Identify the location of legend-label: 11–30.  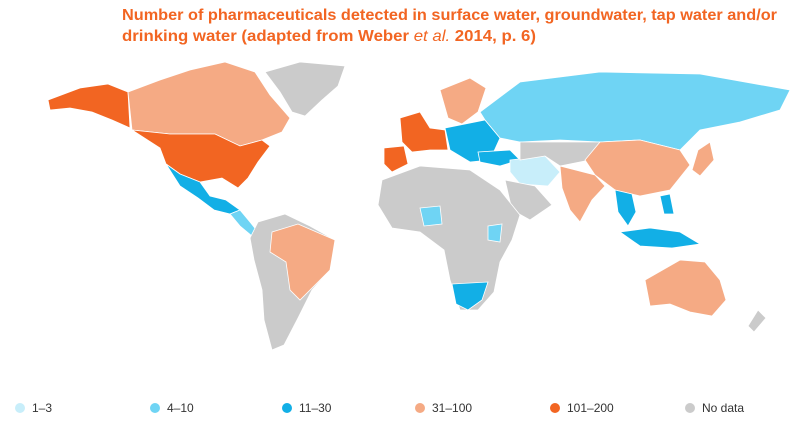
(315, 408).